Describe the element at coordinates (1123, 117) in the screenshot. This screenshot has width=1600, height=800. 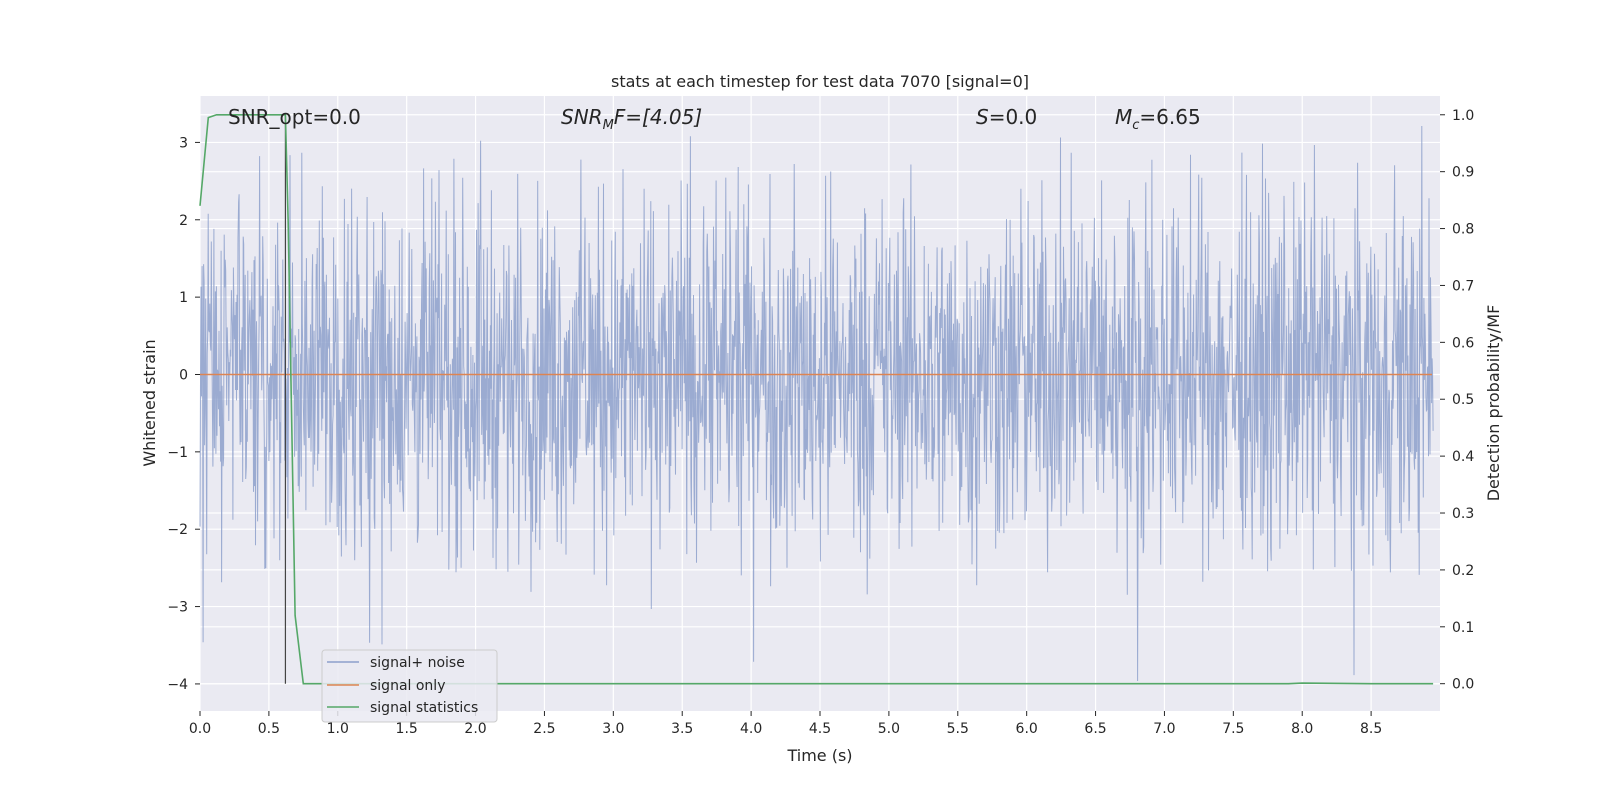
I see `annotation-mc-base: M` at that location.